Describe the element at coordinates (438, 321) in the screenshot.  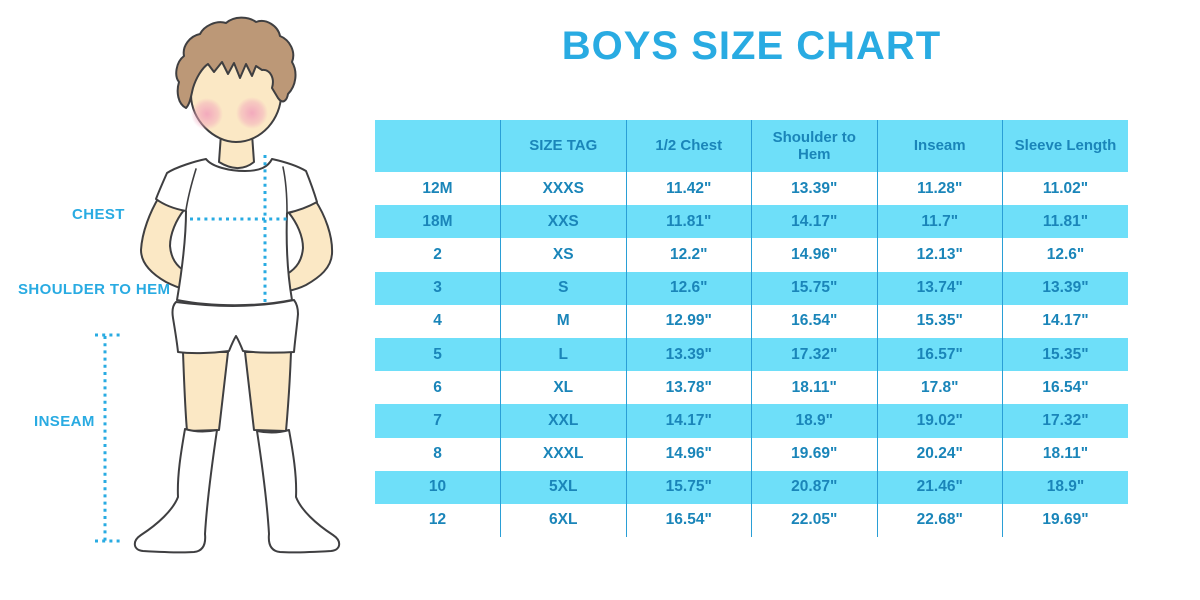
I see `table-cell: 4` at that location.